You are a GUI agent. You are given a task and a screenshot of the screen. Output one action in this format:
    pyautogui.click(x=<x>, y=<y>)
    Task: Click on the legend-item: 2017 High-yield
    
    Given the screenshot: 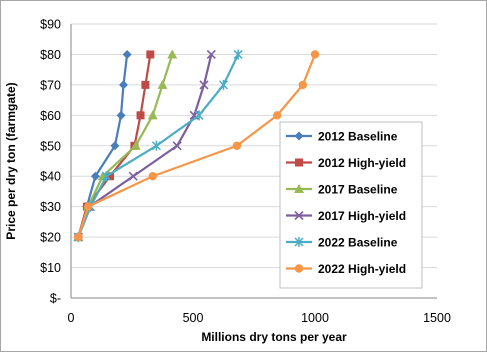 What is the action you would take?
    pyautogui.click(x=346, y=216)
    